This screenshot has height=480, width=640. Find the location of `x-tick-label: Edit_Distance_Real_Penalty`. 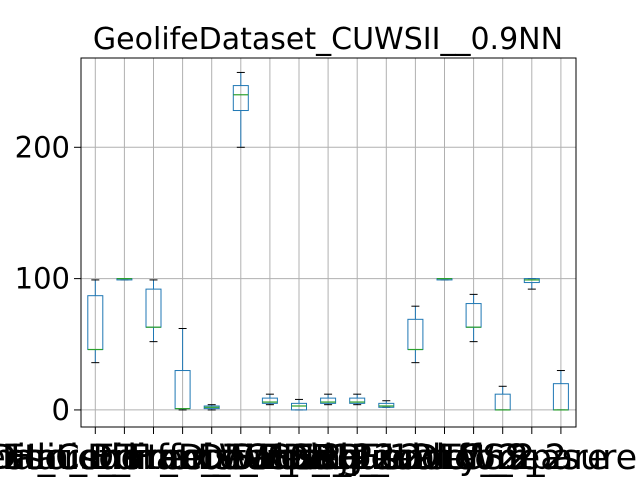

x-tick-label: Edit_Distance_Real_Penalty is located at coordinates (241, 458).